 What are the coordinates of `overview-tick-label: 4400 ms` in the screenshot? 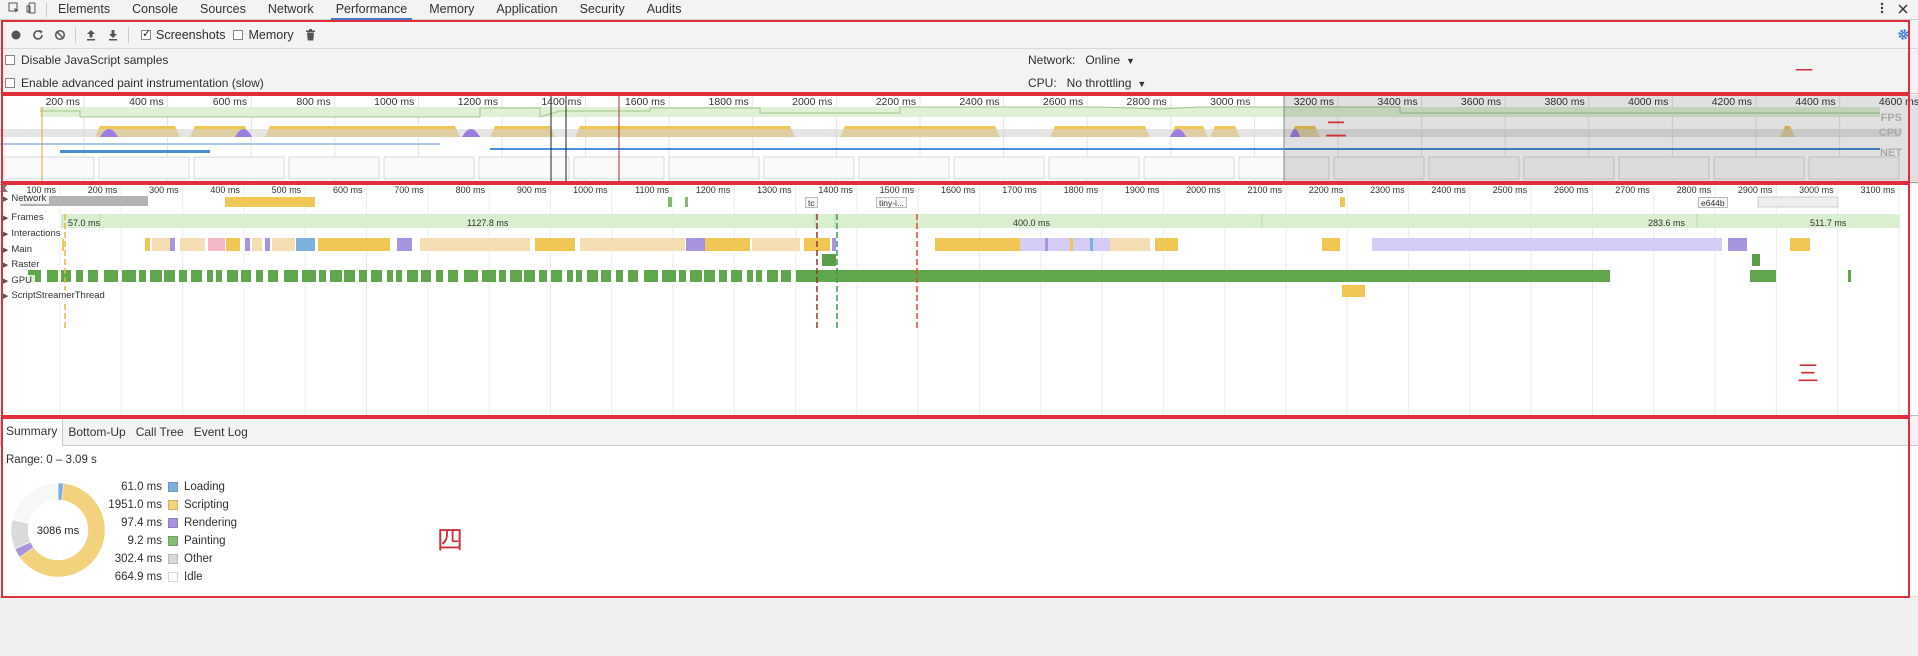 It's located at (1815, 102).